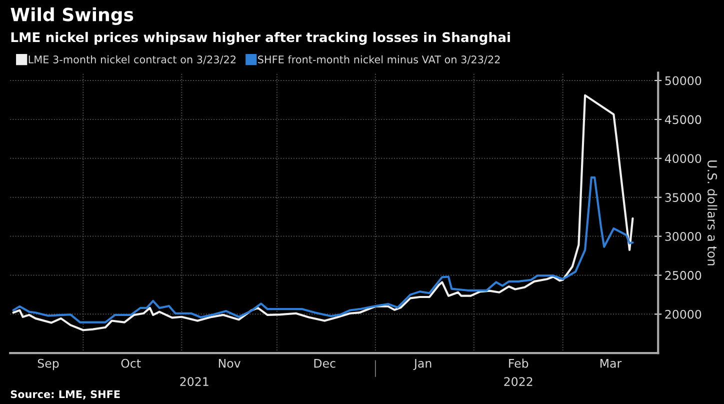 The image size is (724, 404). I want to click on y-tick-label: 20000, so click(683, 314).